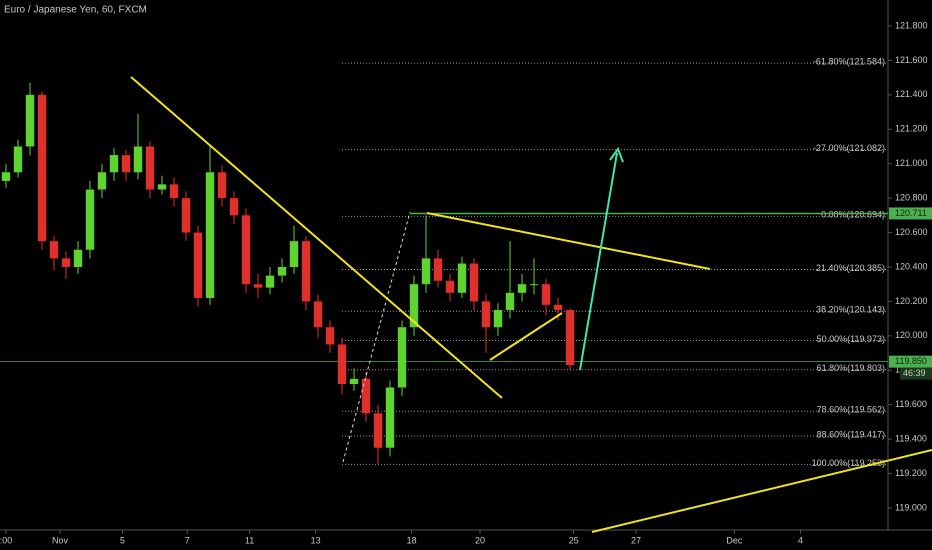 The image size is (932, 550). I want to click on y-tick-label: 119.400, so click(911, 438).